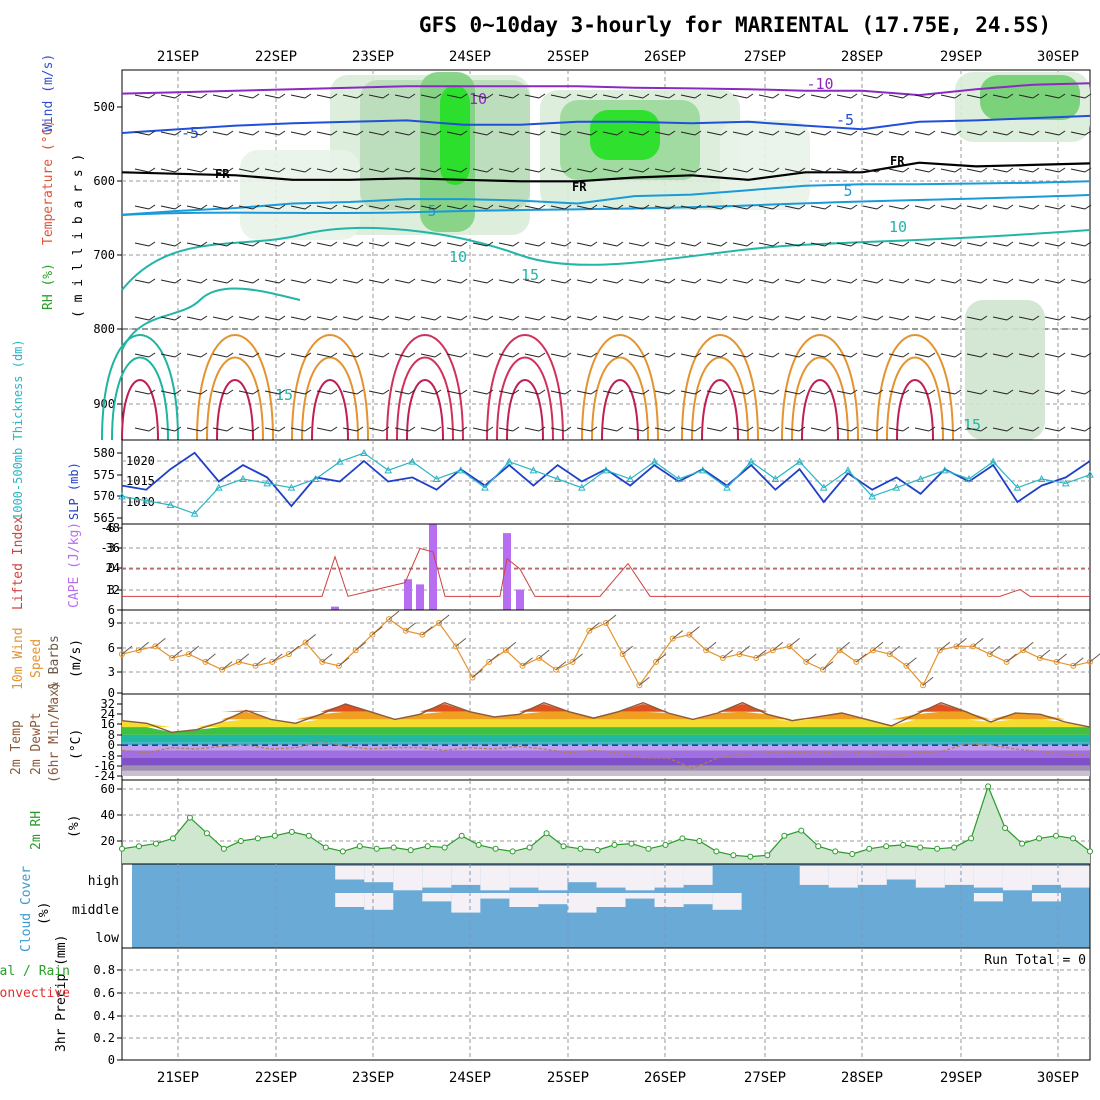  What do you see at coordinates (862, 1078) in the screenshot?
I see `bottom-day-label: 28SEP` at bounding box center [862, 1078].